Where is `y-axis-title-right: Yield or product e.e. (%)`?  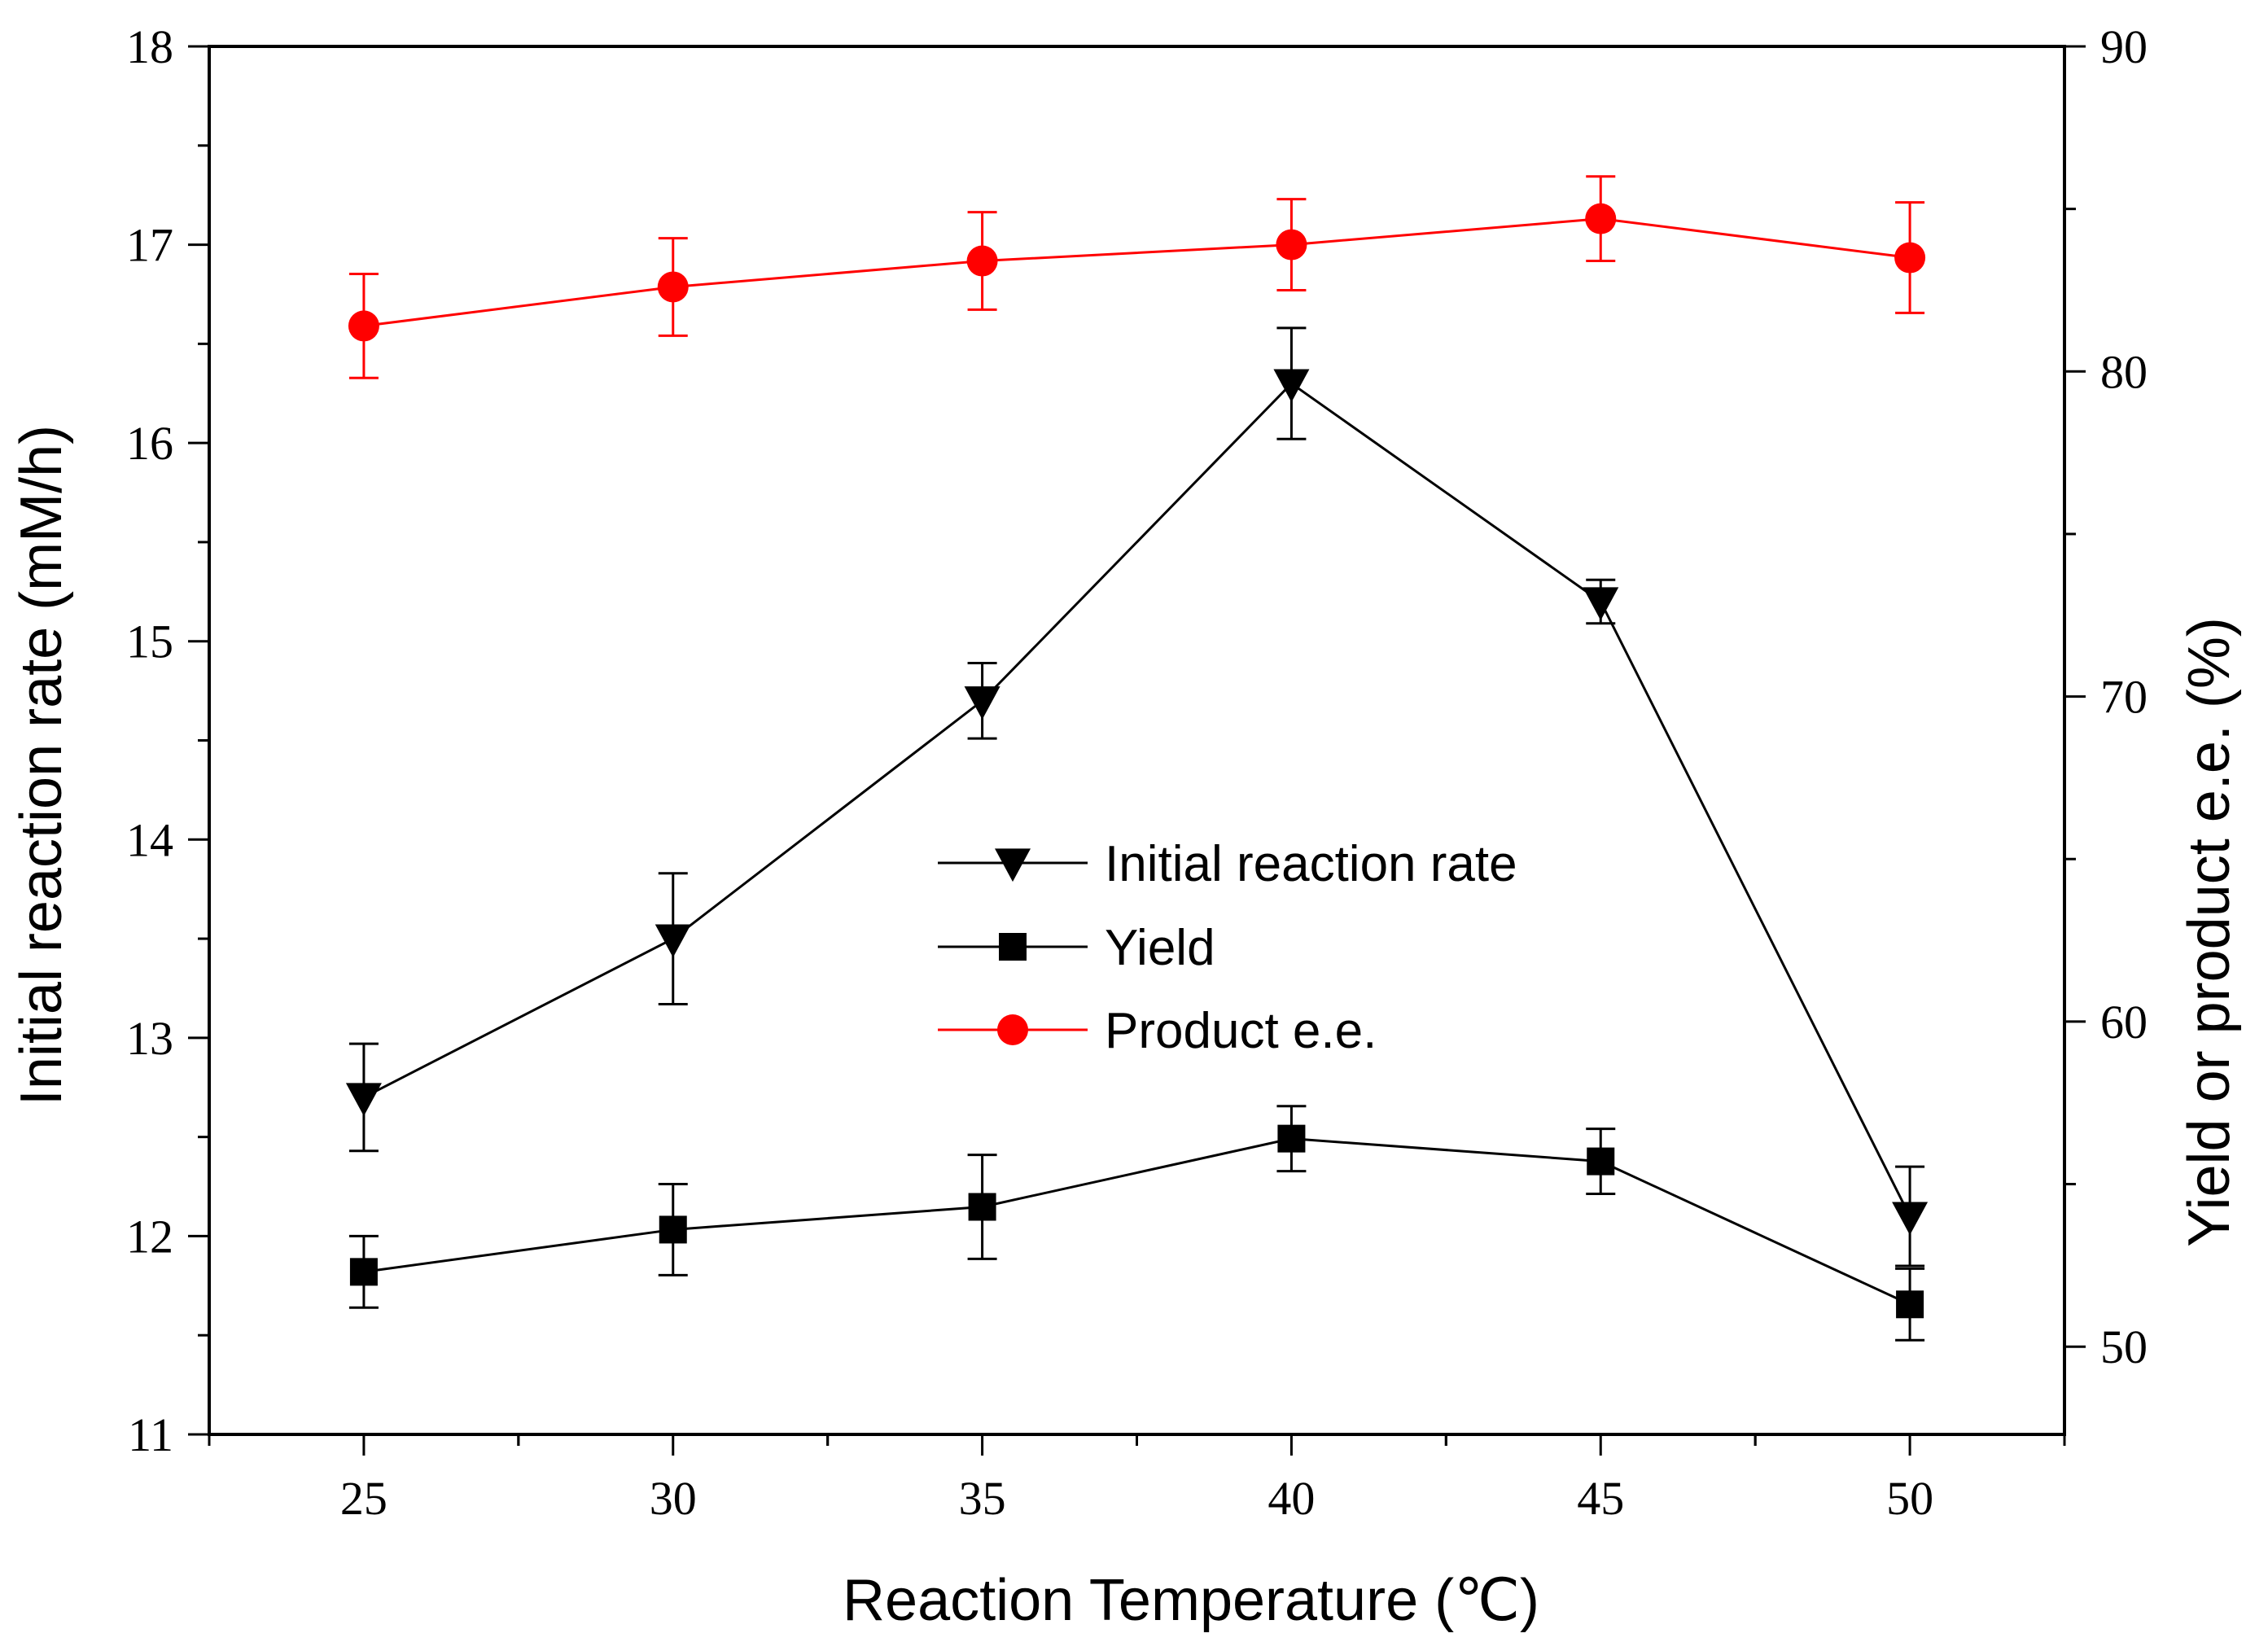 y-axis-title-right: Yield or product e.e. (%) is located at coordinates (2209, 932).